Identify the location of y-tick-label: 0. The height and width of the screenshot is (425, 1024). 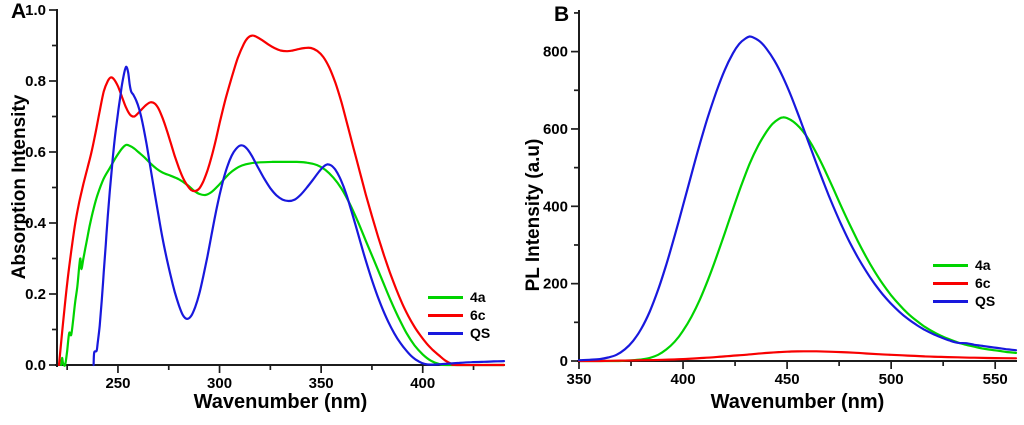
(564, 361).